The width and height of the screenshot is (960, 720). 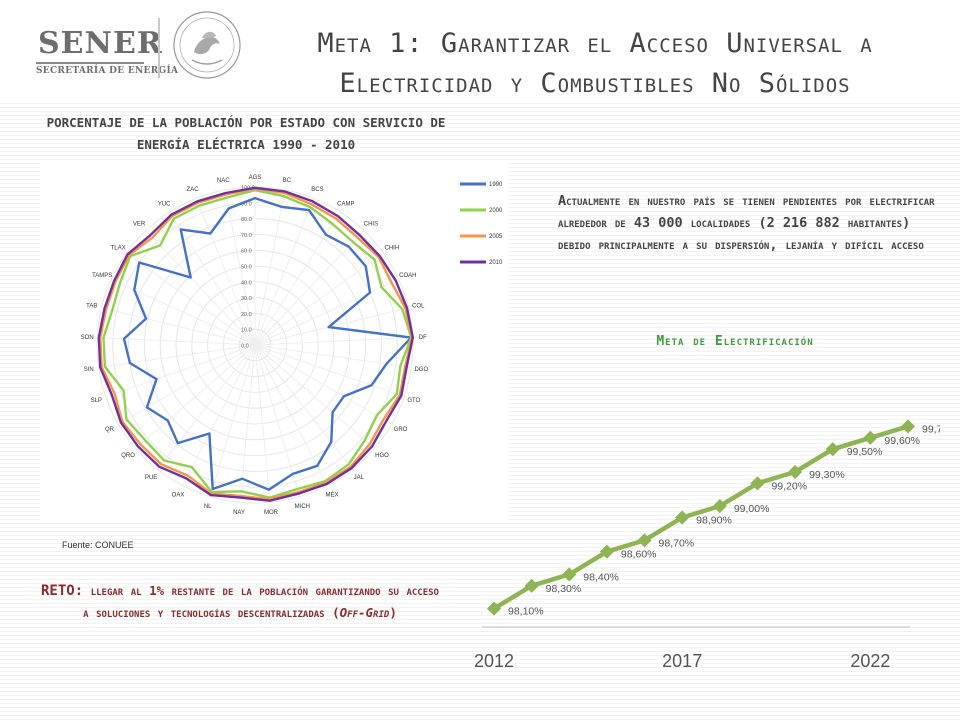 I want to click on radar-category-label: MOR, so click(x=271, y=513).